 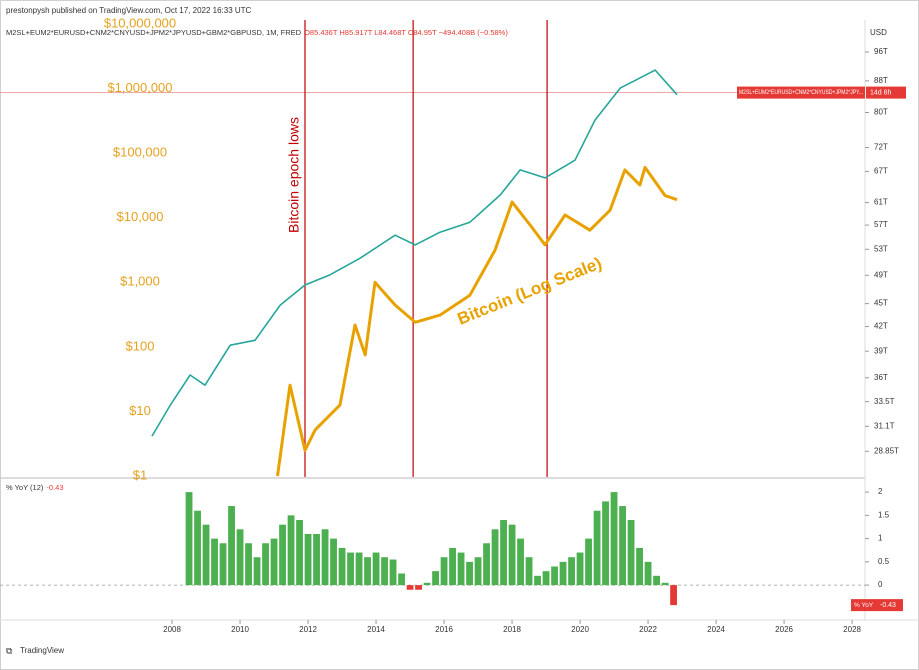 What do you see at coordinates (881, 224) in the screenshot?
I see `y-tick-label: 57T` at bounding box center [881, 224].